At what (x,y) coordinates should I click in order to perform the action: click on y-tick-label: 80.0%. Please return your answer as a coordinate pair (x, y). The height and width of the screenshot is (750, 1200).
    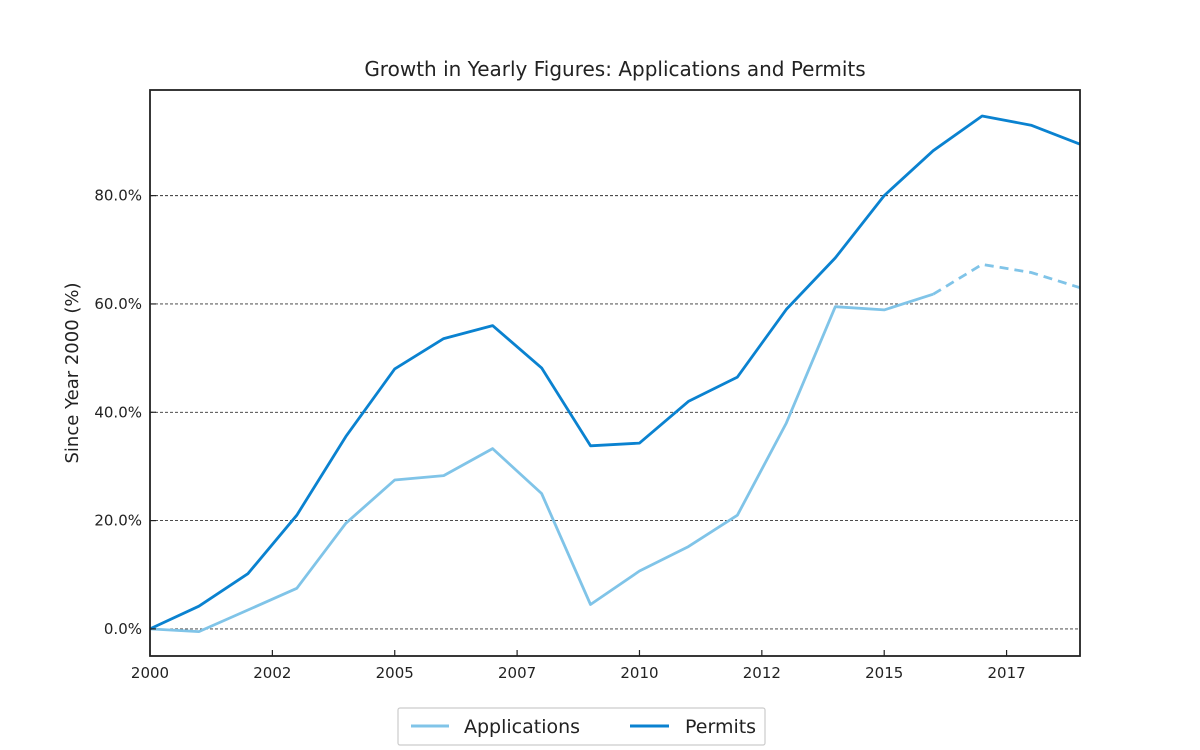
    Looking at the image, I should click on (118, 196).